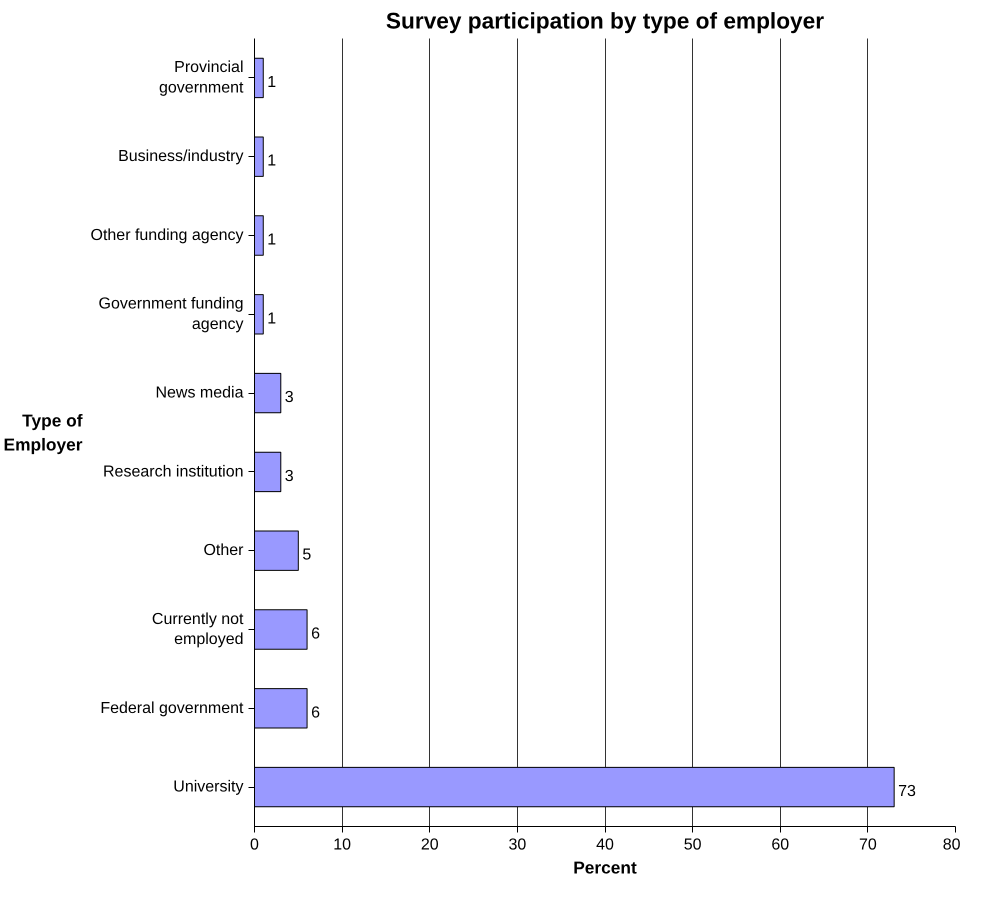  Describe the element at coordinates (208, 787) in the screenshot. I see `y-tick-label: University` at that location.